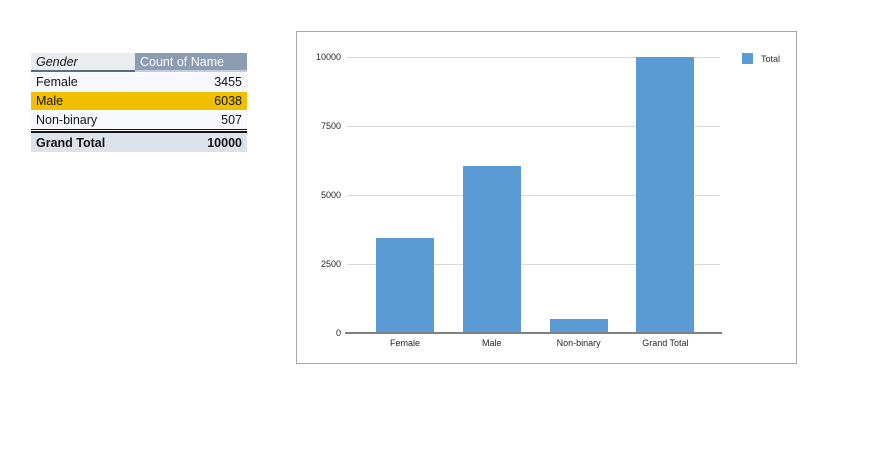  I want to click on table-row: Male 6038, so click(139, 101).